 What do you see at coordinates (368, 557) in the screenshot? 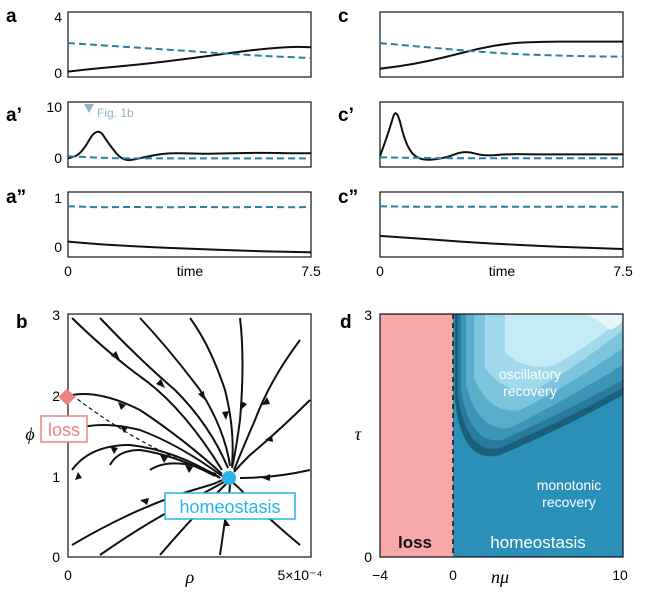
I see `d-ytick-0: 0` at bounding box center [368, 557].